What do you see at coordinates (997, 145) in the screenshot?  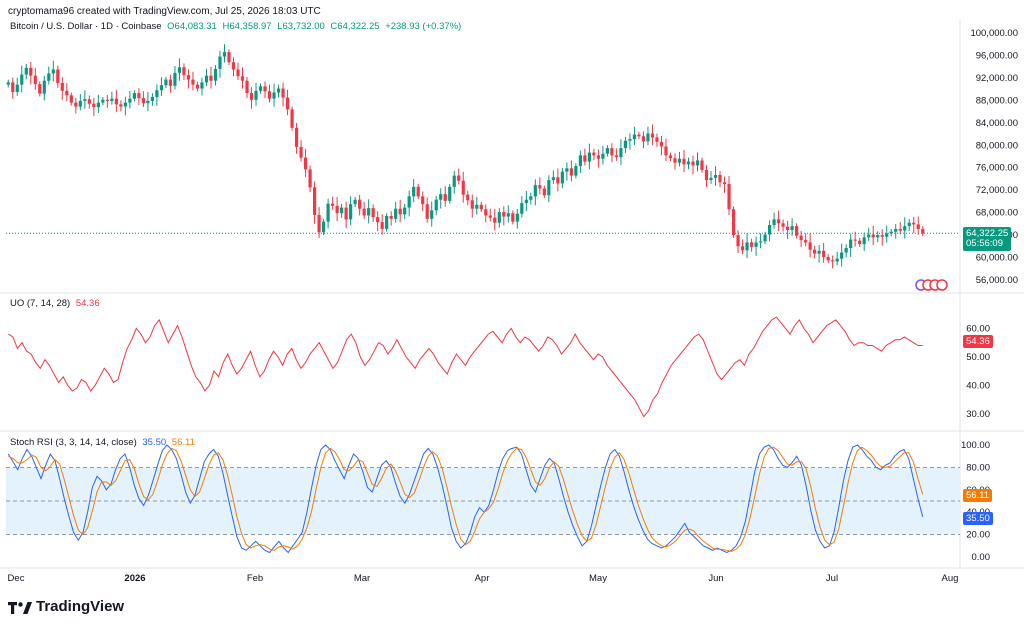 I see `price-tick-5: 80,000.00` at bounding box center [997, 145].